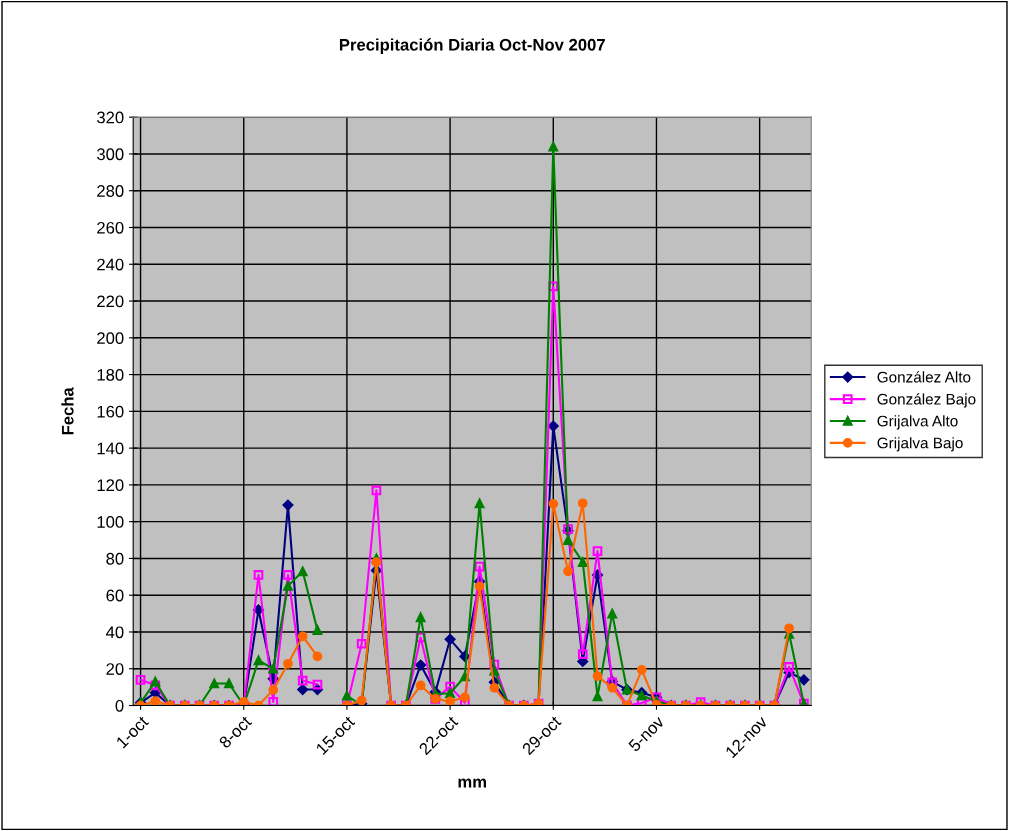 This screenshot has width=1009, height=831. I want to click on y-tick-label: 180, so click(110, 374).